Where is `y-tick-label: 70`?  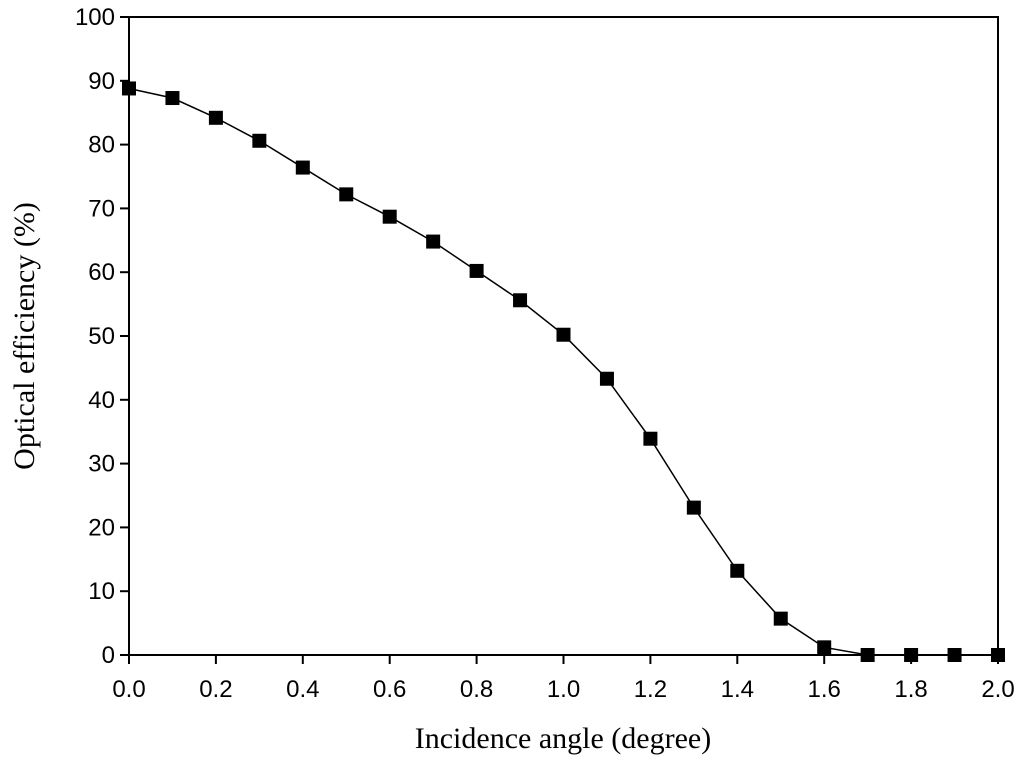
y-tick-label: 70 is located at coordinates (101, 208).